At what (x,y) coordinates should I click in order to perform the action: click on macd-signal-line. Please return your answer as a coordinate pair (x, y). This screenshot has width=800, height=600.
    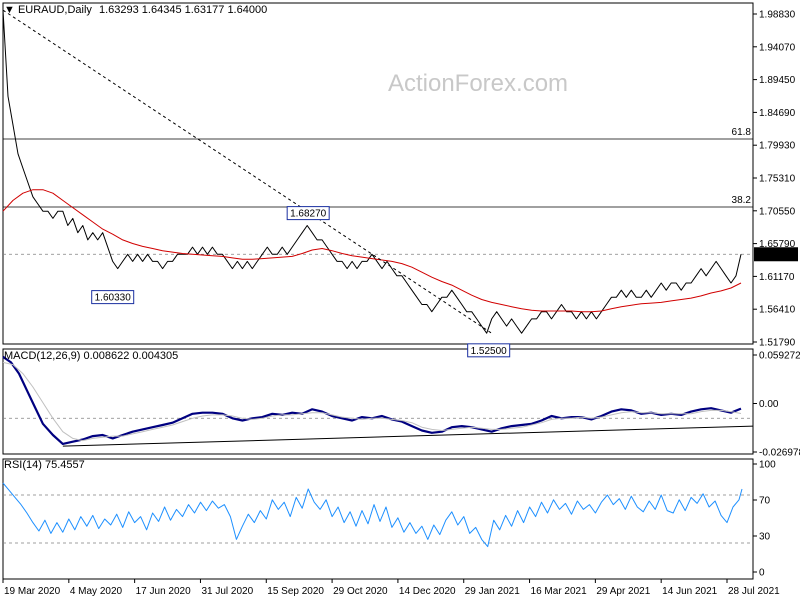
    Looking at the image, I should click on (372, 401).